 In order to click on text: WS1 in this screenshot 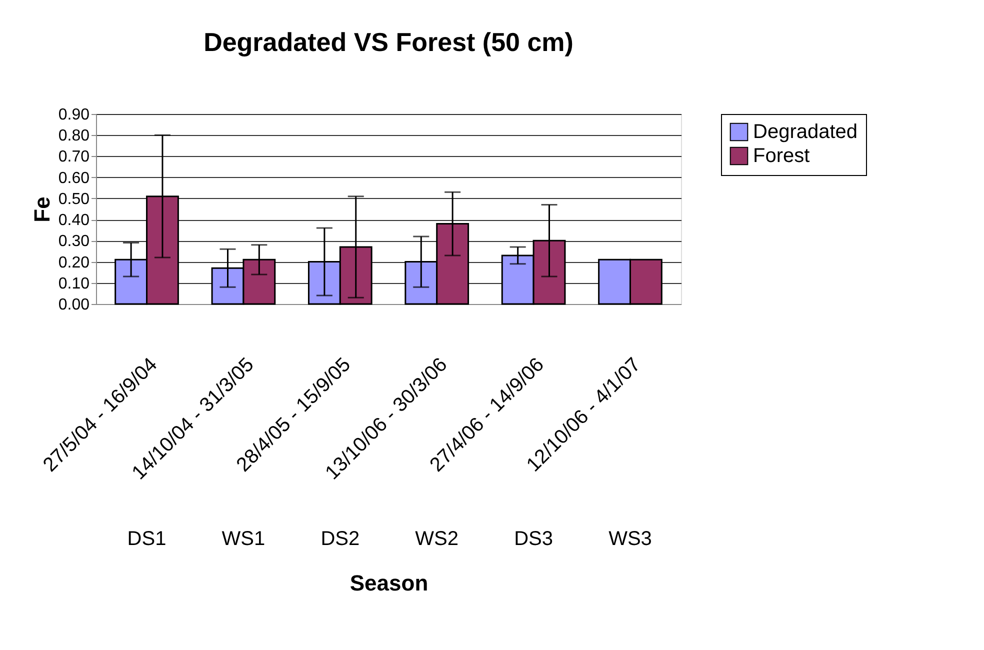, I will do `click(244, 539)`.